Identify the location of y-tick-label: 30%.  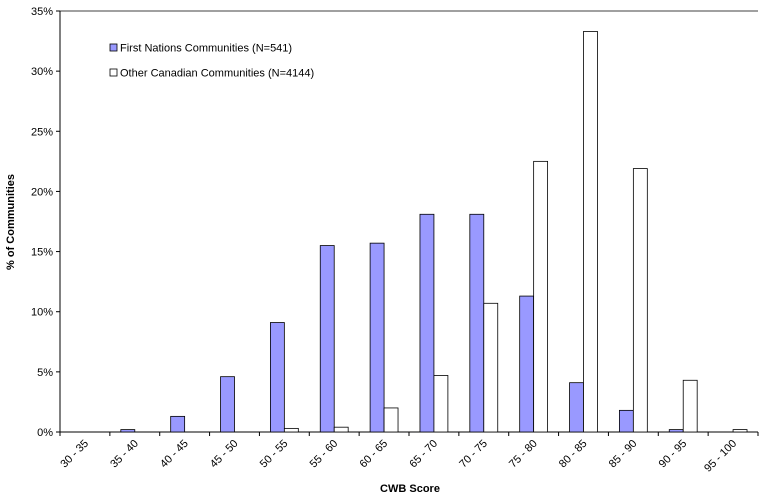
(42, 72).